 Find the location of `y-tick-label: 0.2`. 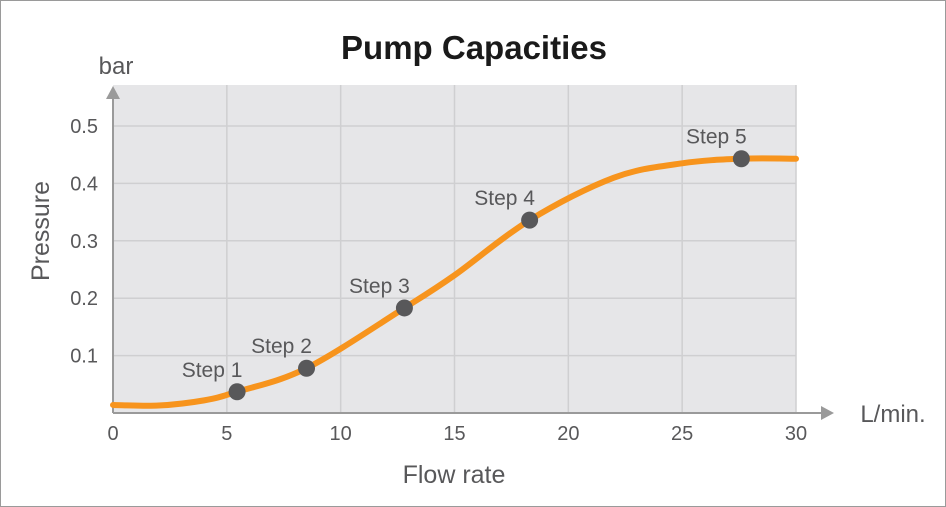

y-tick-label: 0.2 is located at coordinates (84, 299).